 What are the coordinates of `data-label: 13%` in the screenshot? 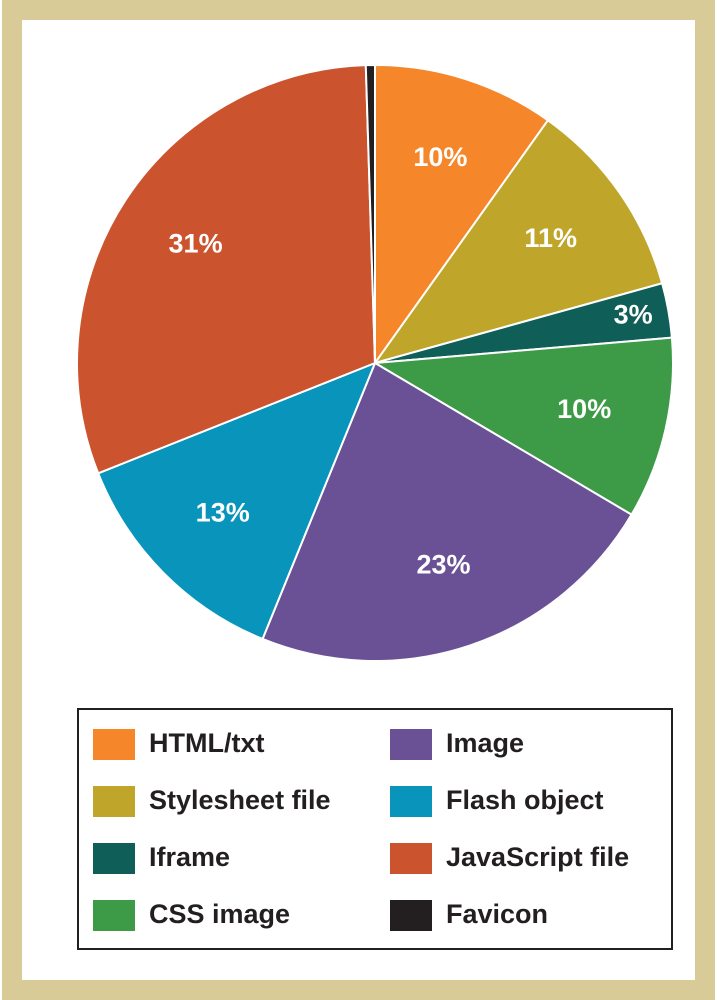 It's located at (223, 512).